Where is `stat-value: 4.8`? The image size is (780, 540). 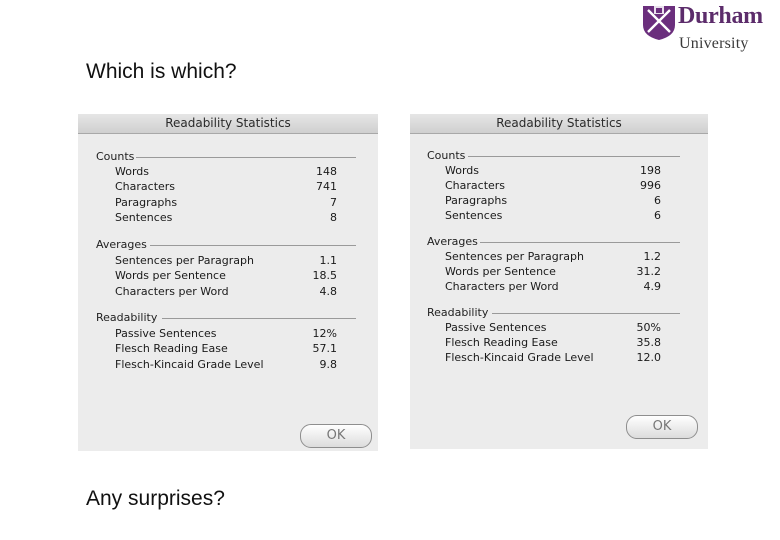
stat-value: 4.8 is located at coordinates (328, 291).